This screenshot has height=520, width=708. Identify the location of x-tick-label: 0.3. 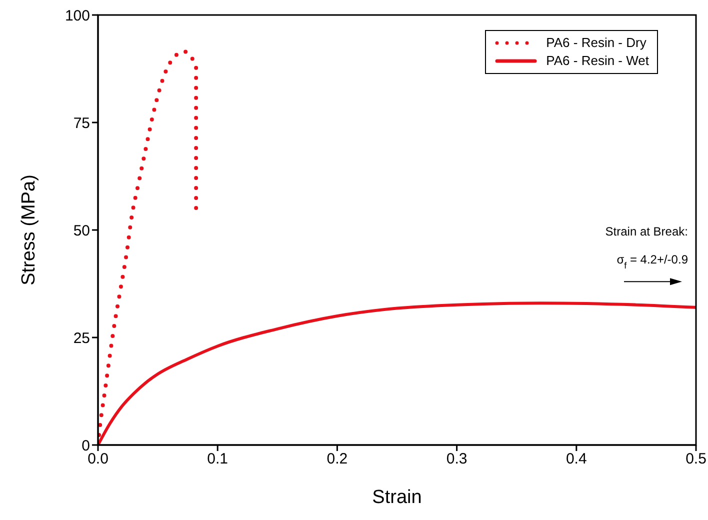
(457, 459).